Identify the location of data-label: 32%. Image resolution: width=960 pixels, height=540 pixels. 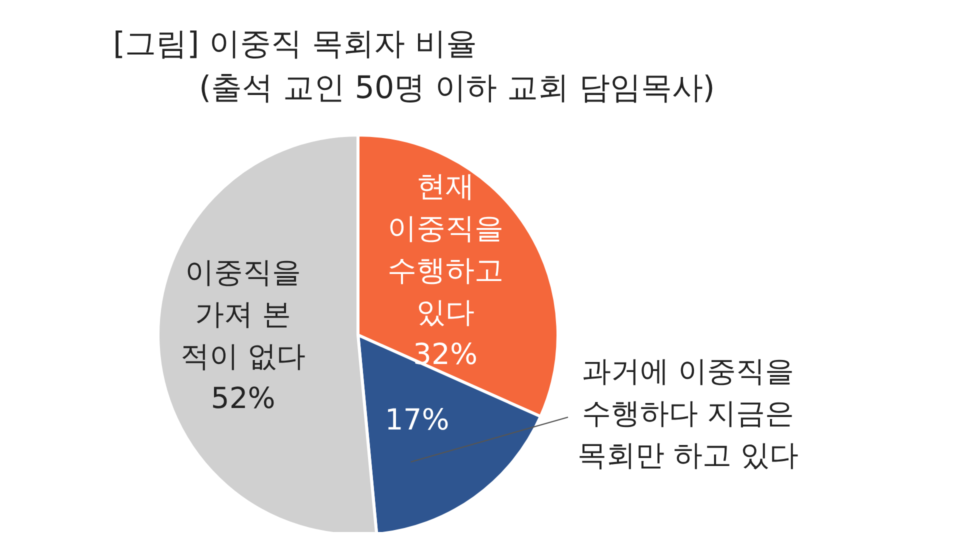
(445, 354).